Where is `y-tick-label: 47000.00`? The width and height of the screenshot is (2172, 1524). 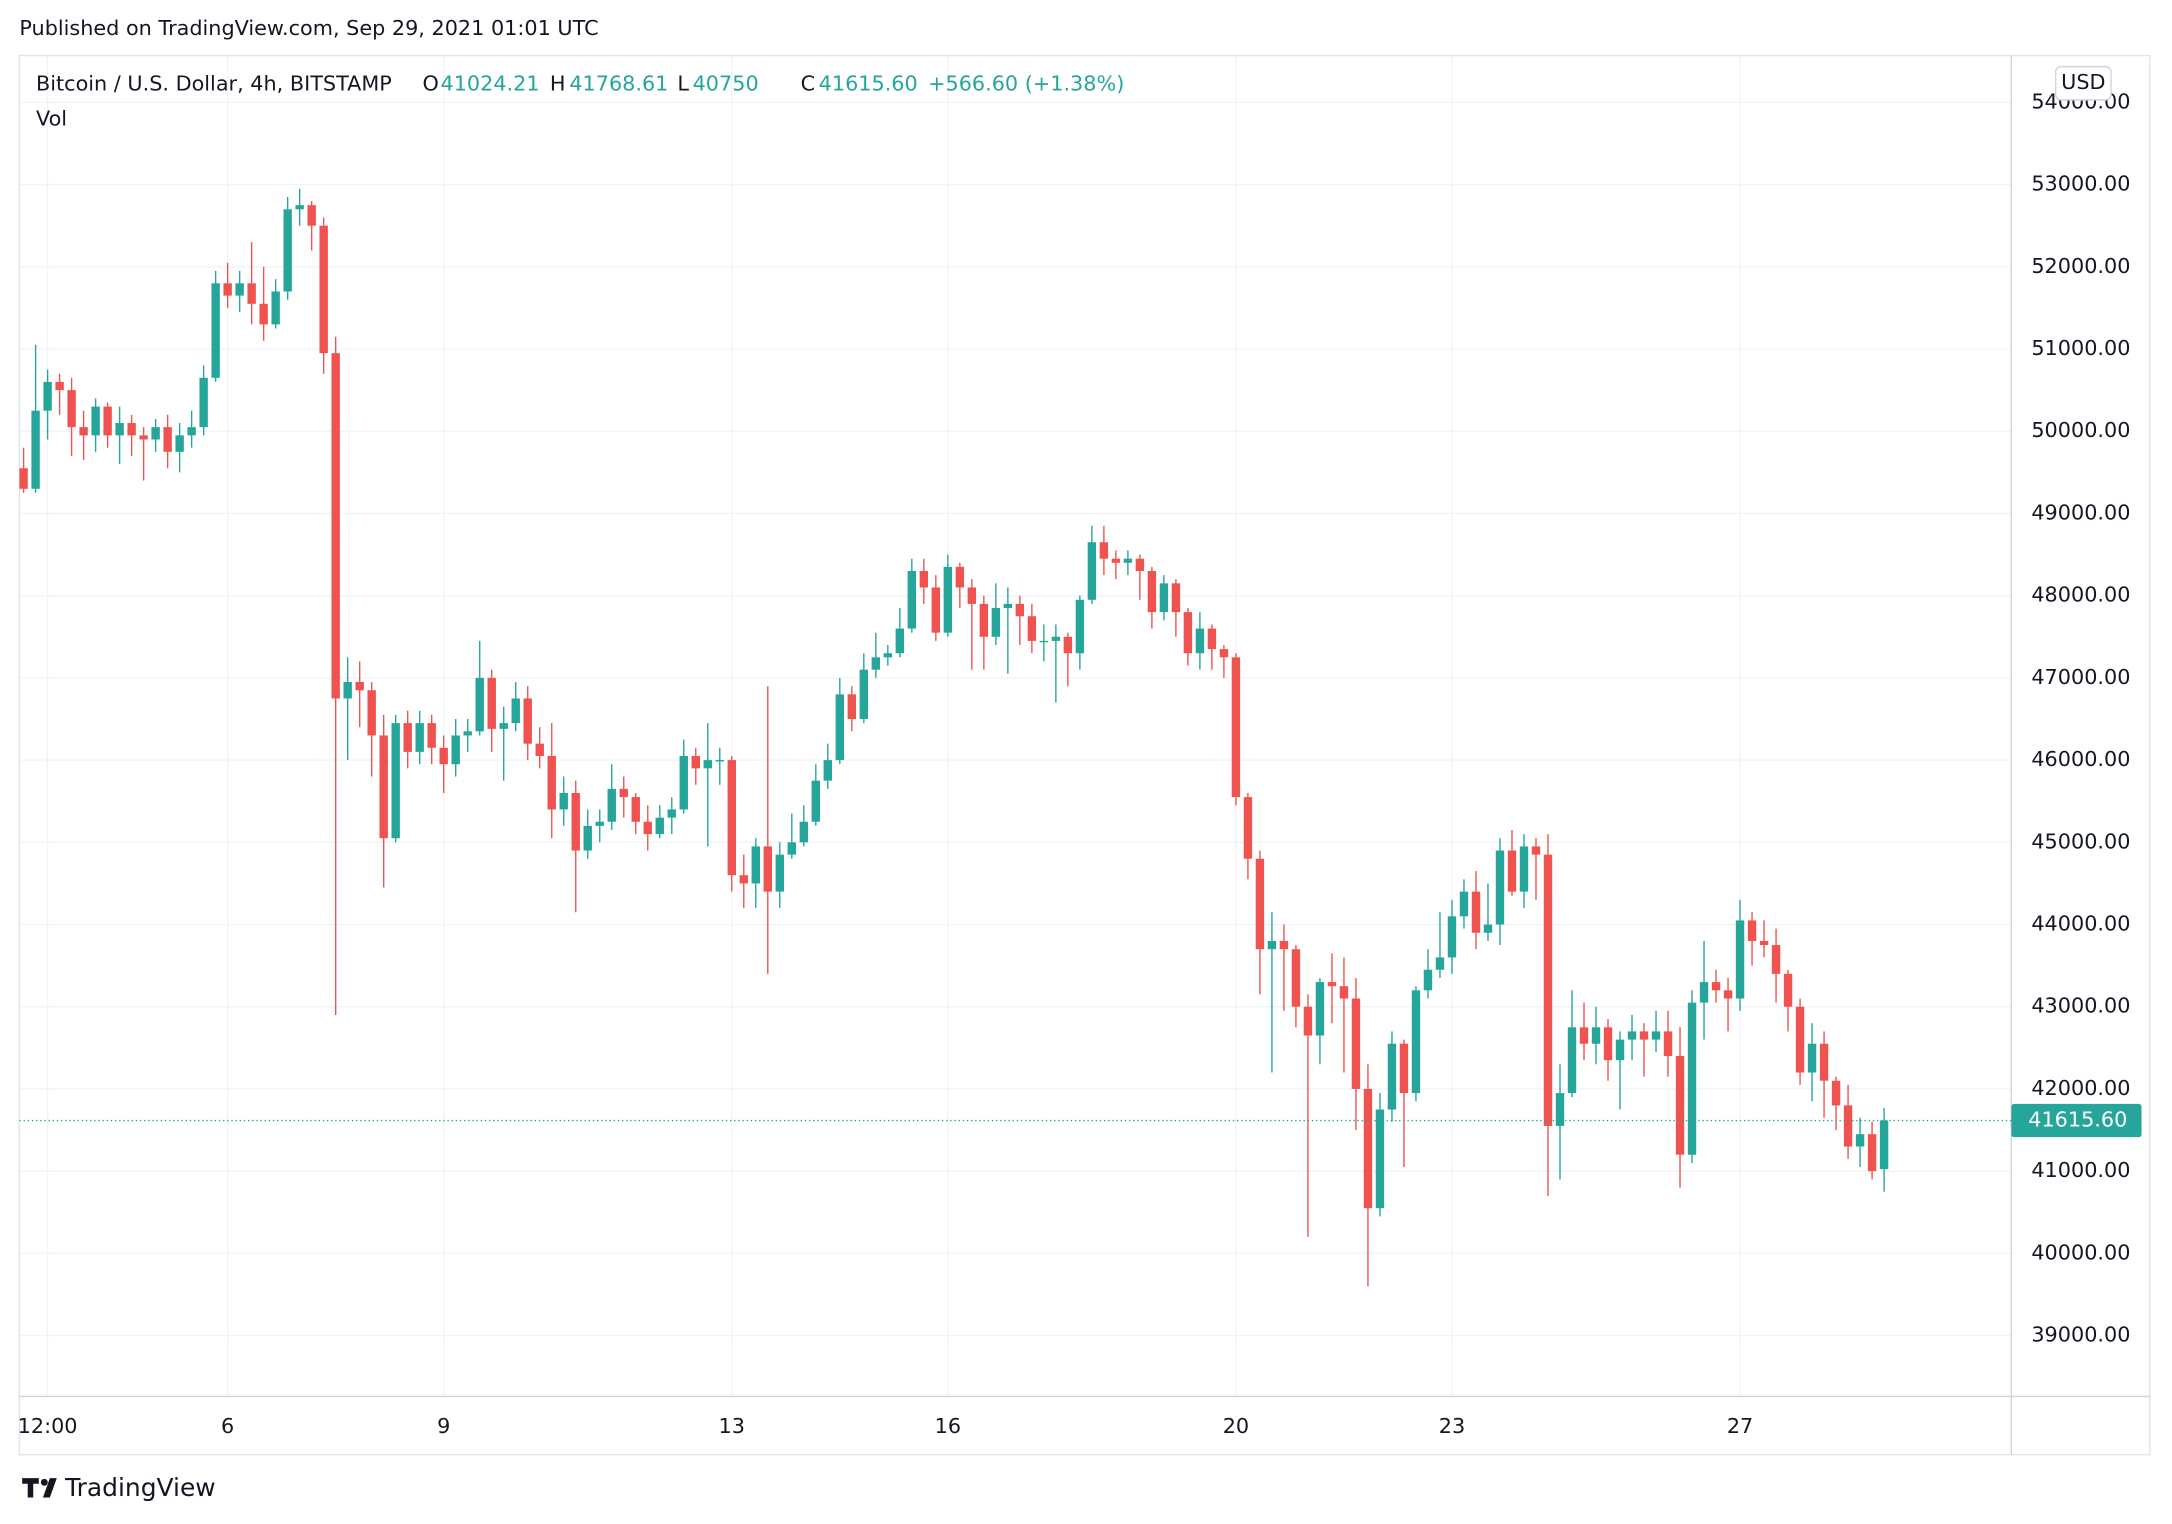 y-tick-label: 47000.00 is located at coordinates (2080, 677).